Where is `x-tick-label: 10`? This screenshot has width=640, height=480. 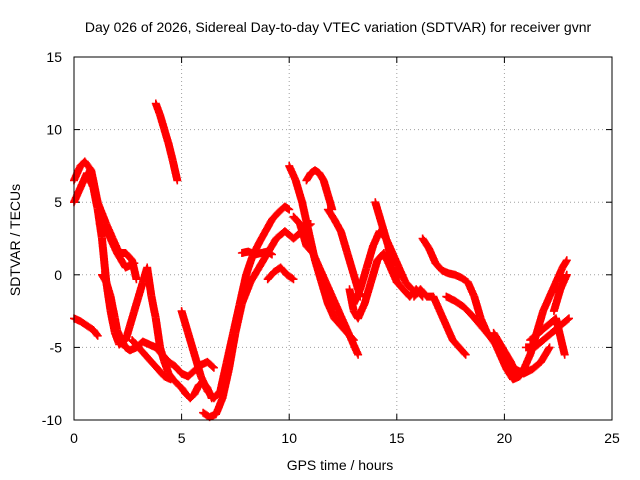
x-tick-label: 10 is located at coordinates (289, 438).